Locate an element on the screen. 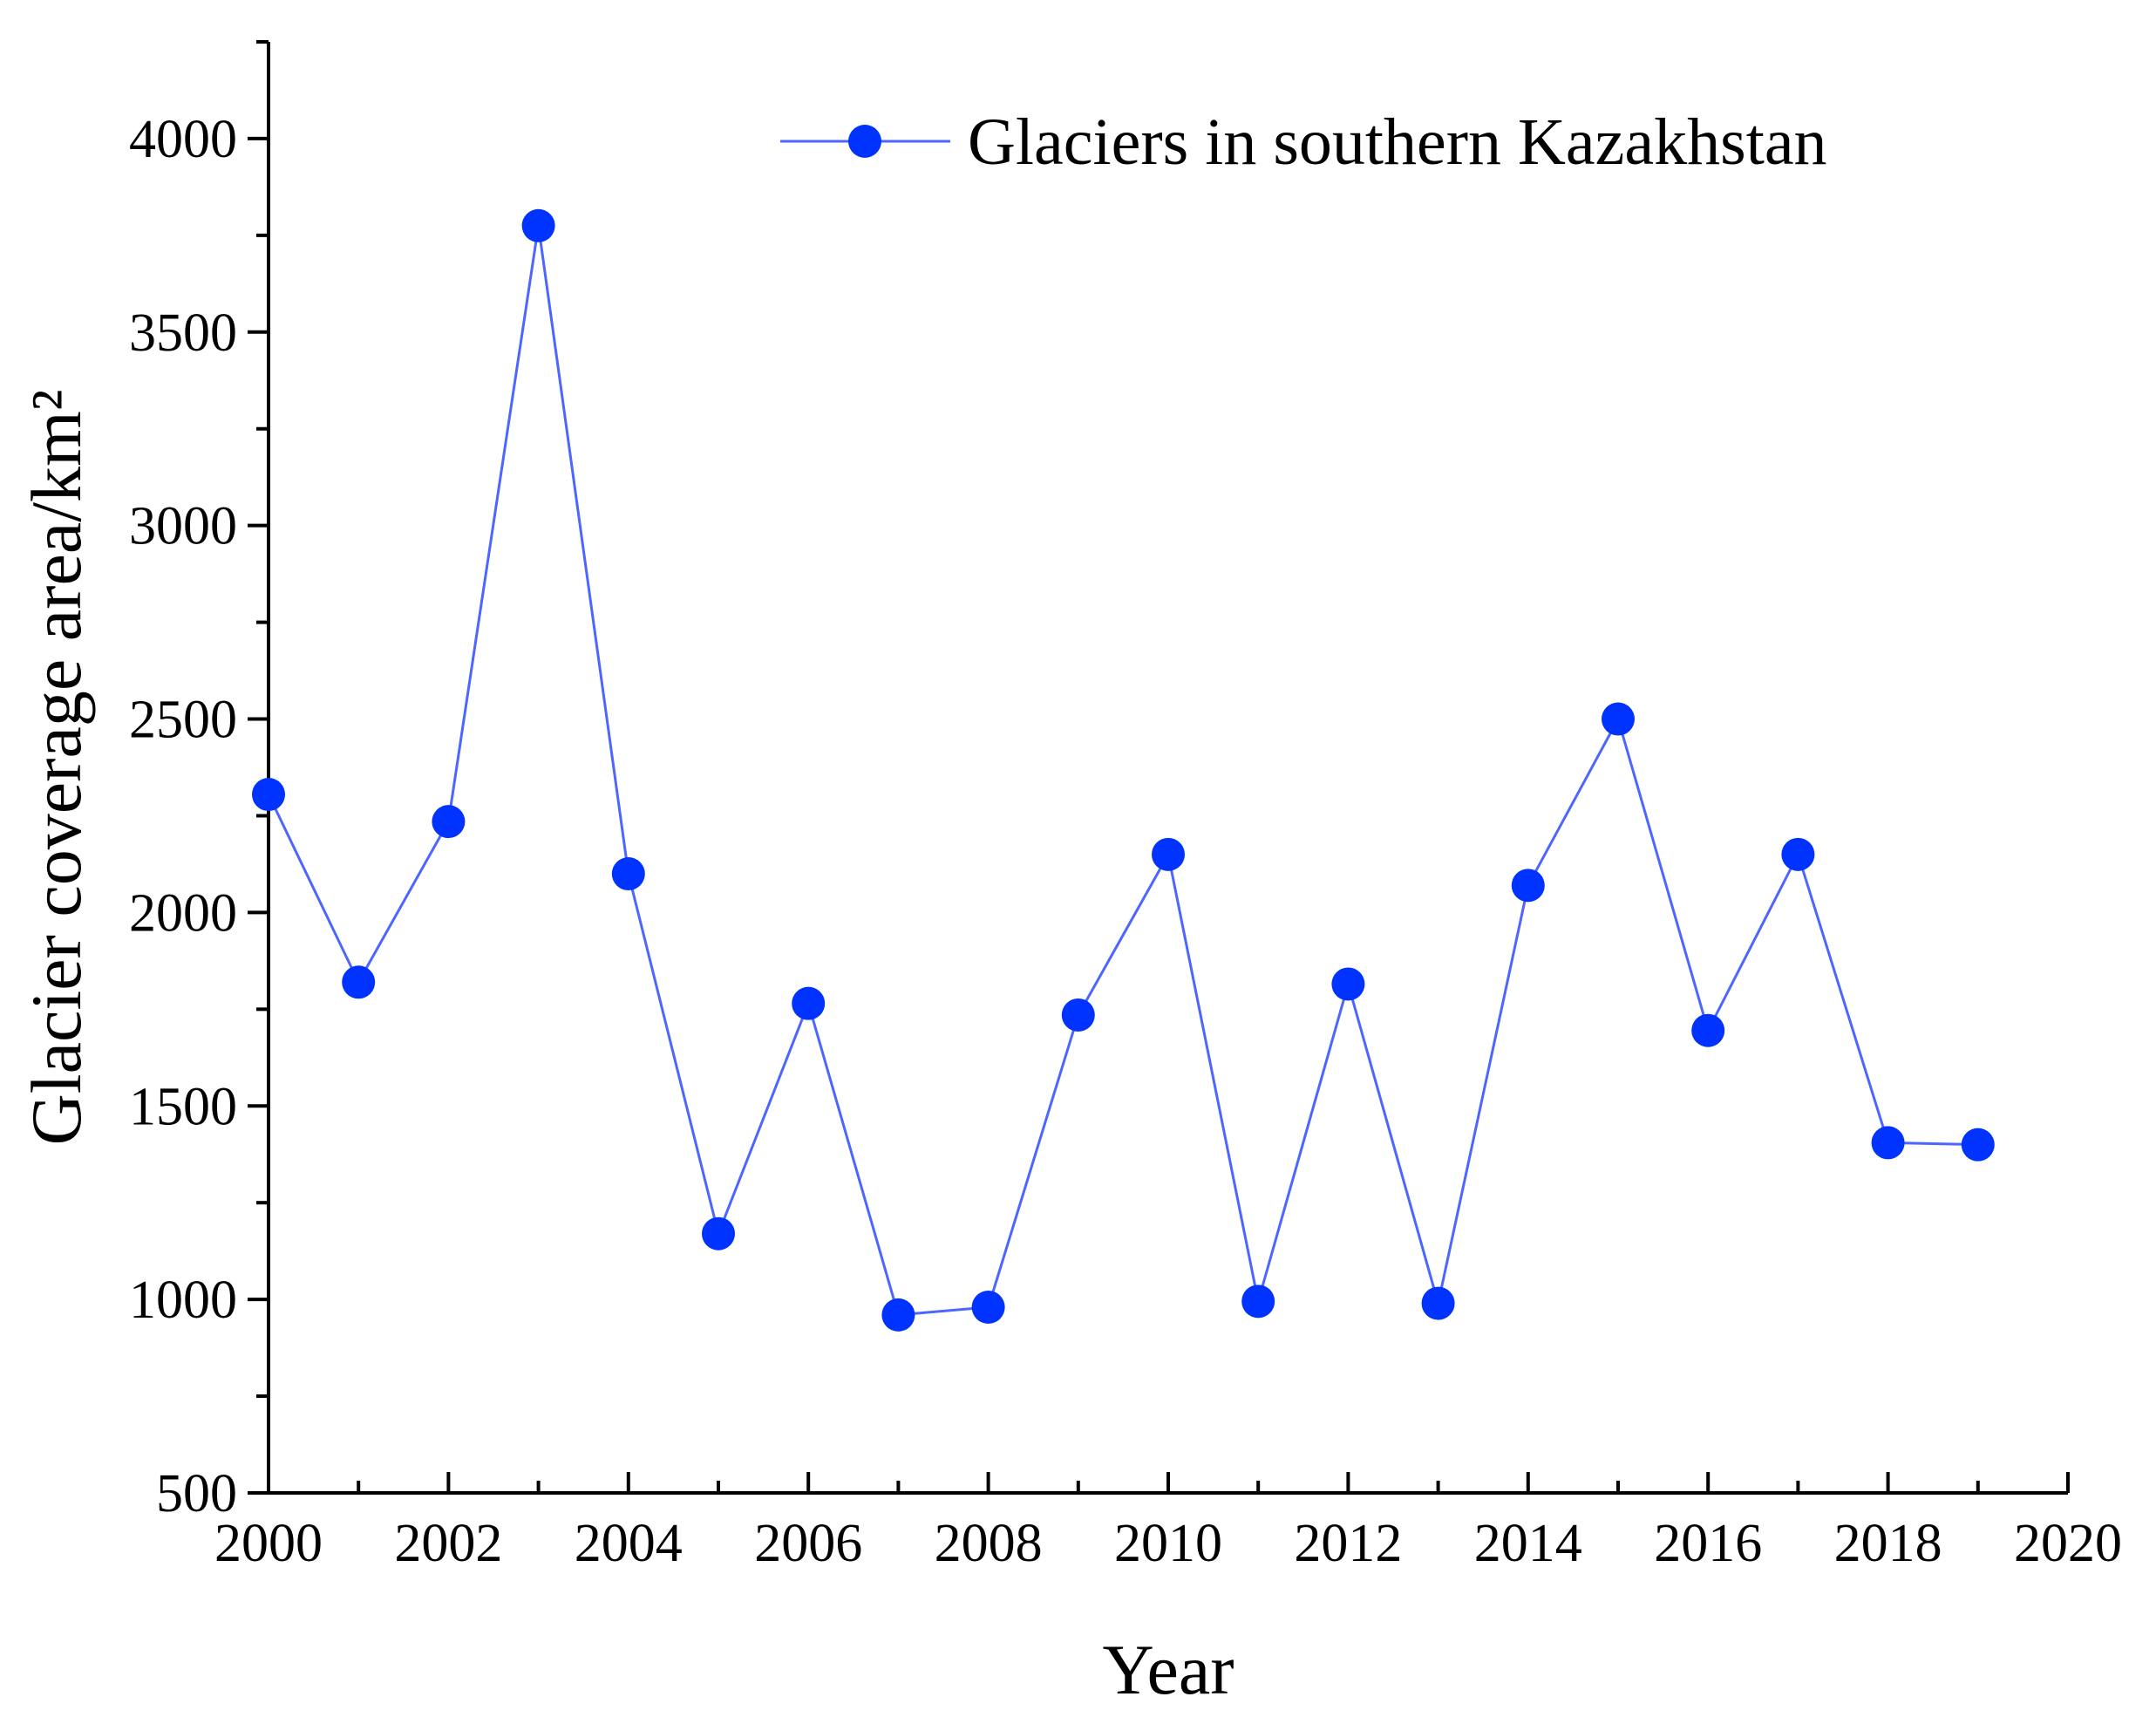 This screenshot has height=1724, width=2156. y-tick-label: 500 is located at coordinates (196, 1493).